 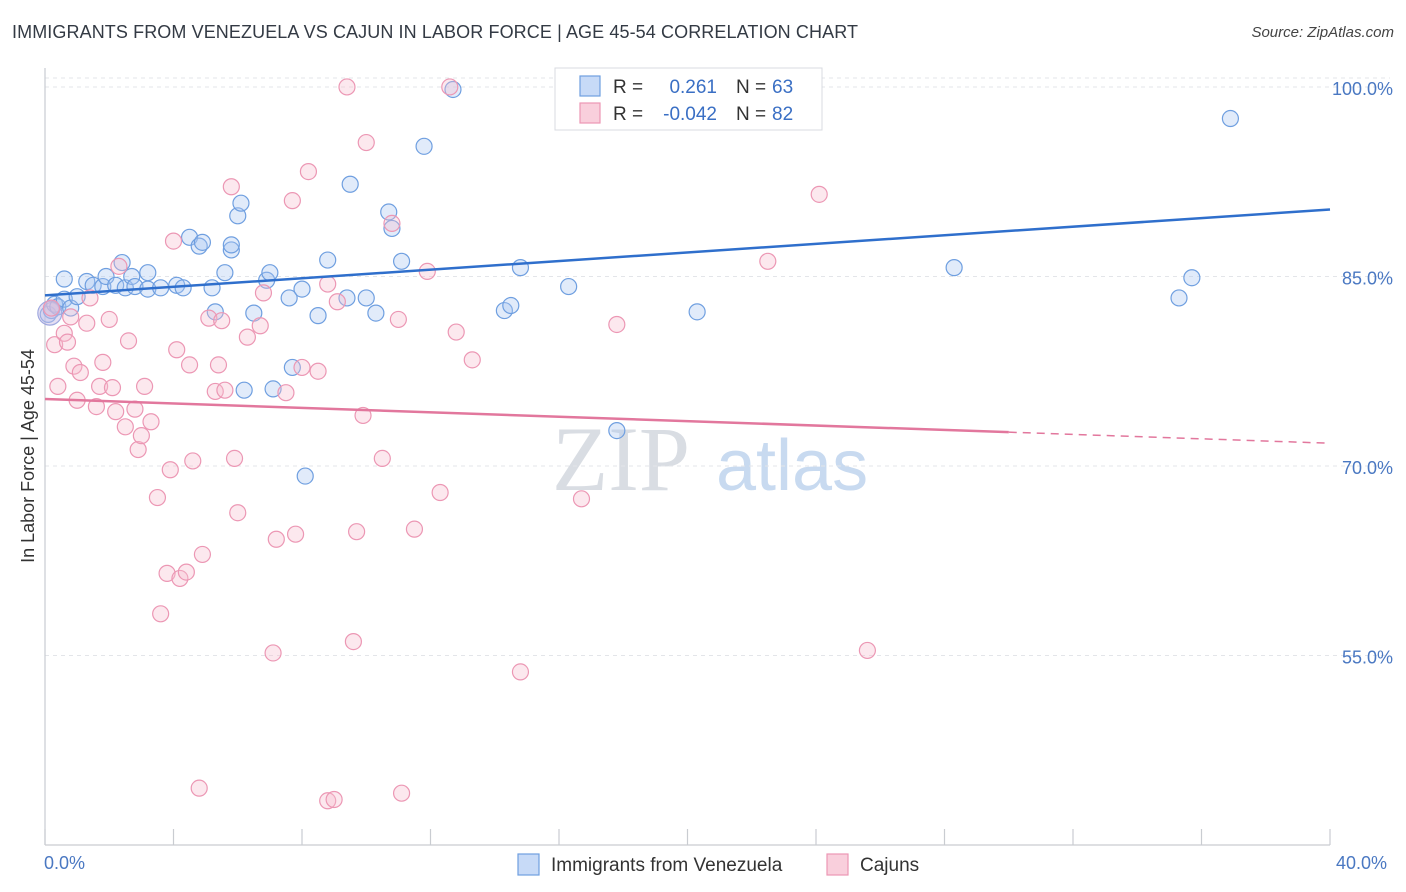 I want to click on legend-r-value-2: -0.042, so click(x=690, y=114).